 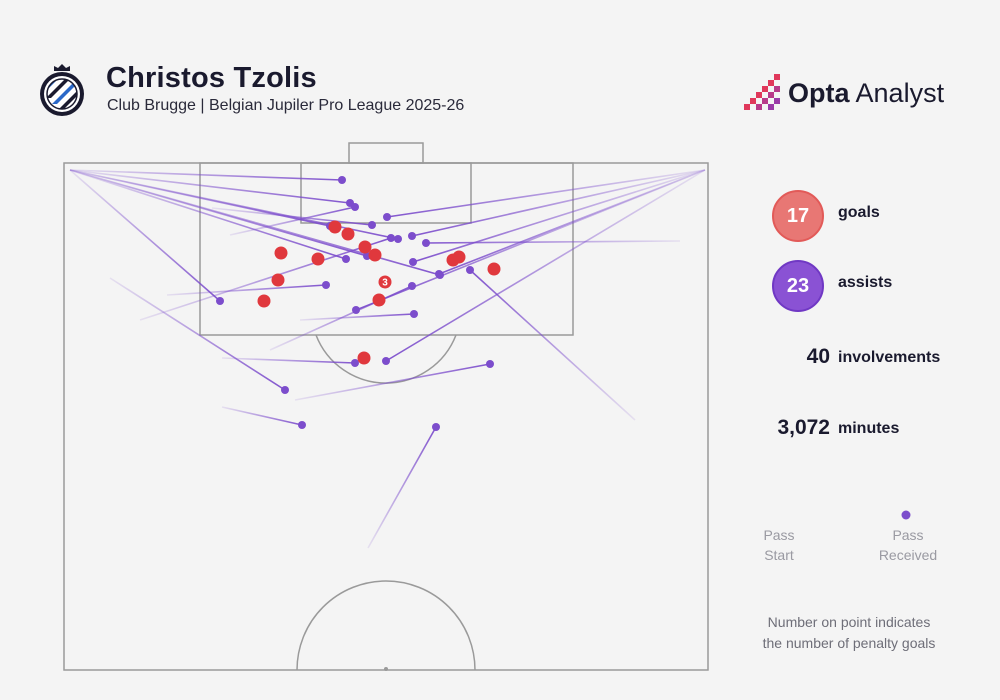 What do you see at coordinates (818, 356) in the screenshot?
I see `involvements-value: 40` at bounding box center [818, 356].